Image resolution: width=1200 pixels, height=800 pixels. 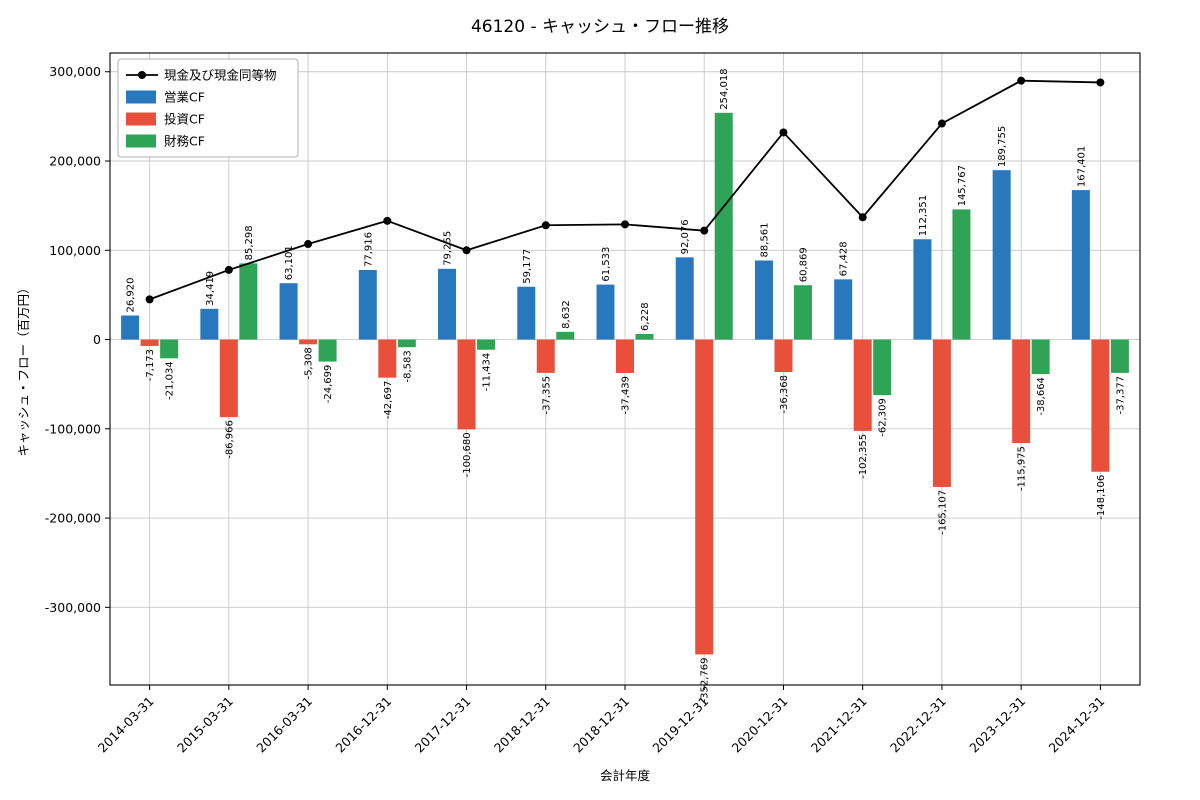 What do you see at coordinates (75, 161) in the screenshot?
I see `y-tick-label: 200,000` at bounding box center [75, 161].